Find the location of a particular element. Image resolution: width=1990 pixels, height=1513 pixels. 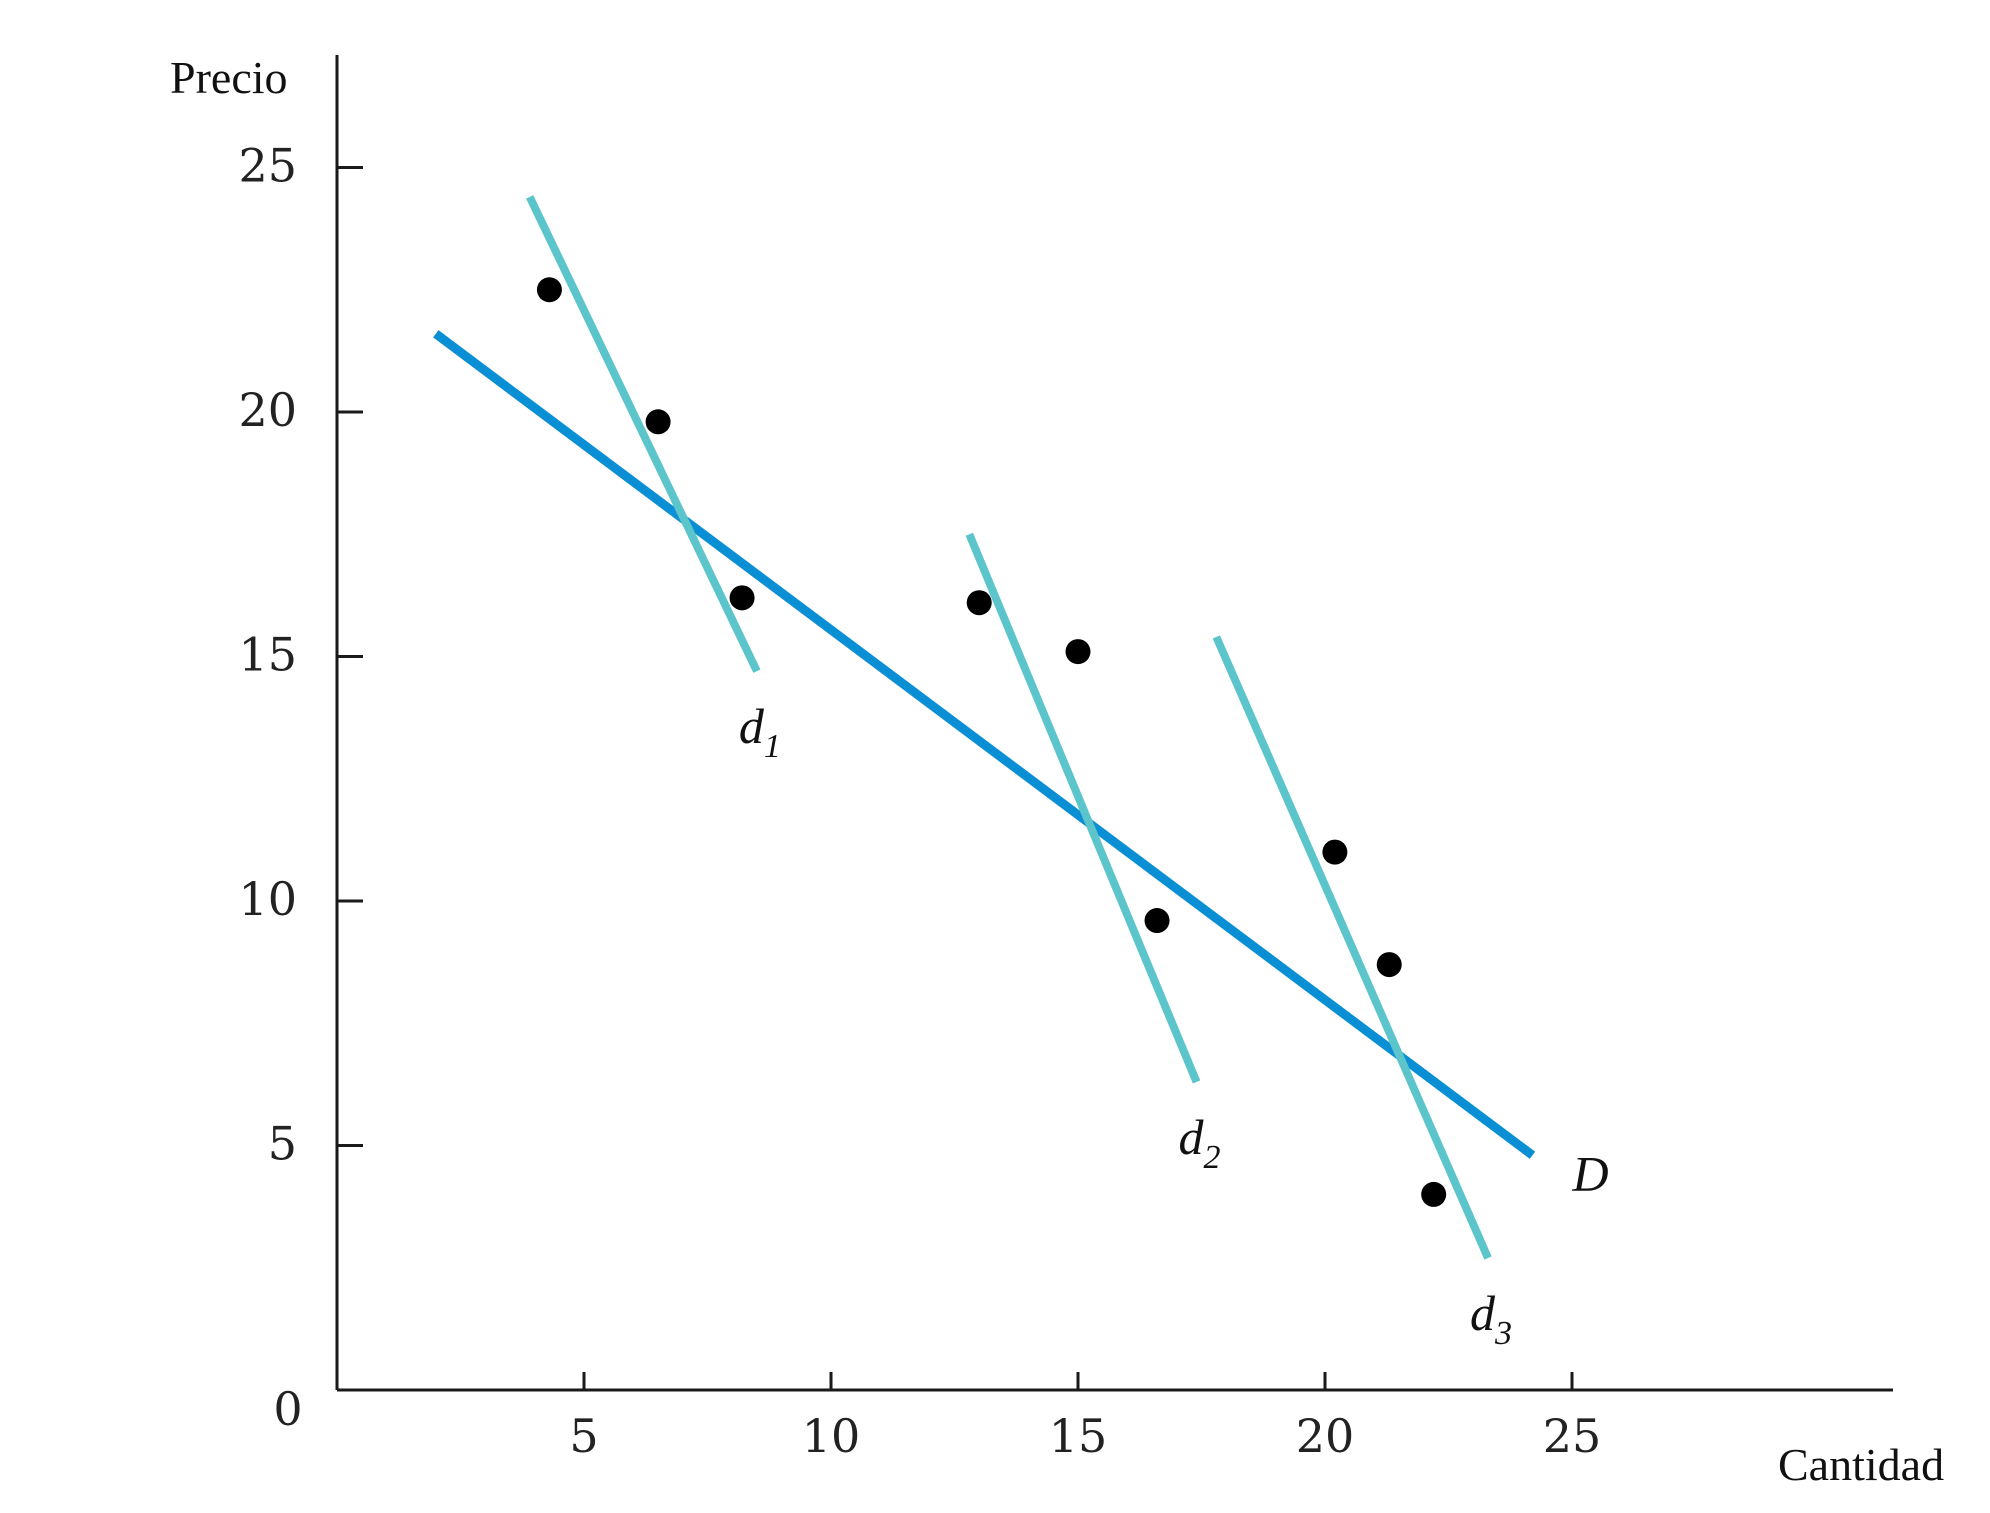

origin-label: 0 is located at coordinates (287, 1409).